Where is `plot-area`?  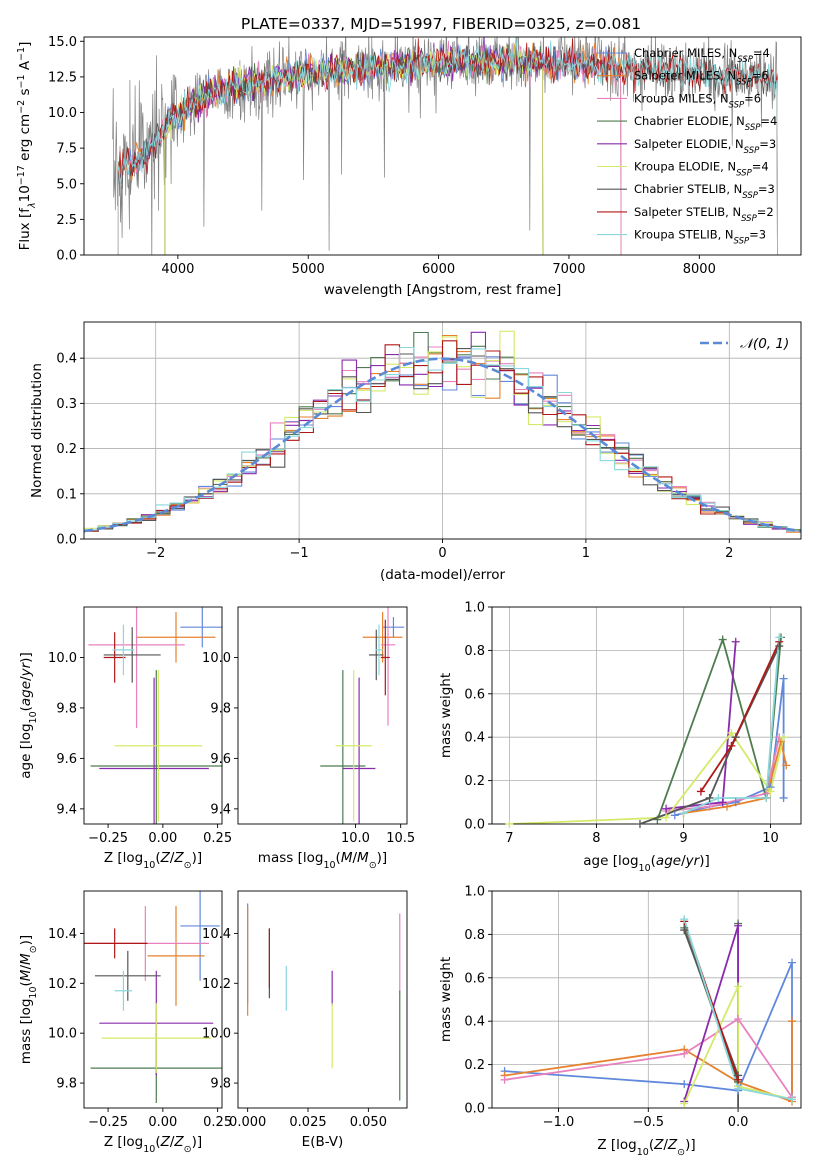
plot-area is located at coordinates (324, 1002).